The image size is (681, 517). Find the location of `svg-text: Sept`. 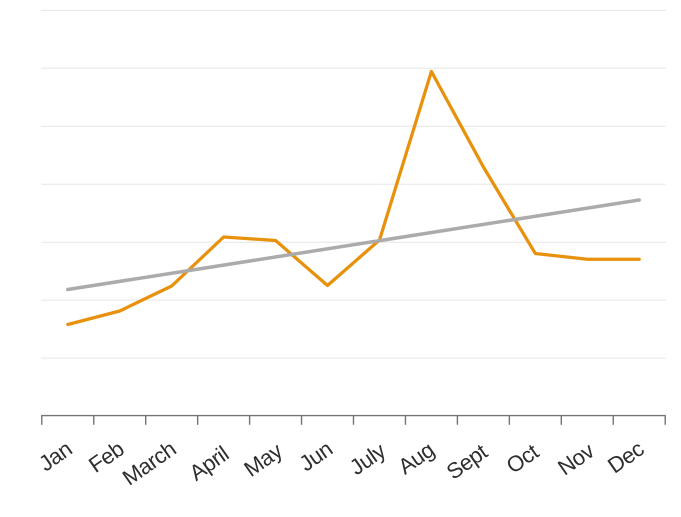

svg-text: Sept is located at coordinates (467, 462).